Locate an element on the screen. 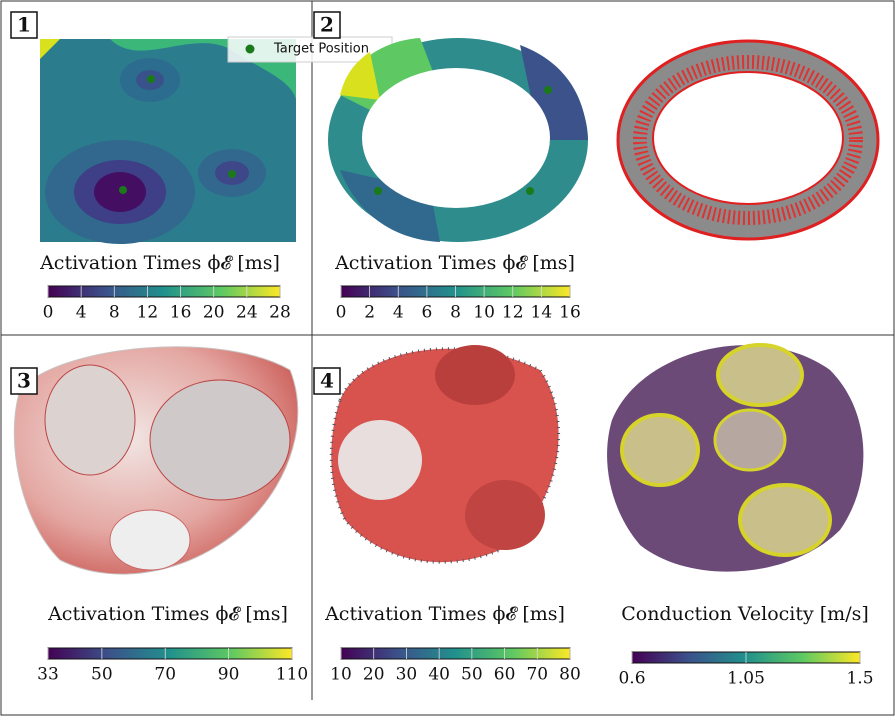 The width and height of the screenshot is (895, 720). colorbar-tick-label: 24 is located at coordinates (247, 313).